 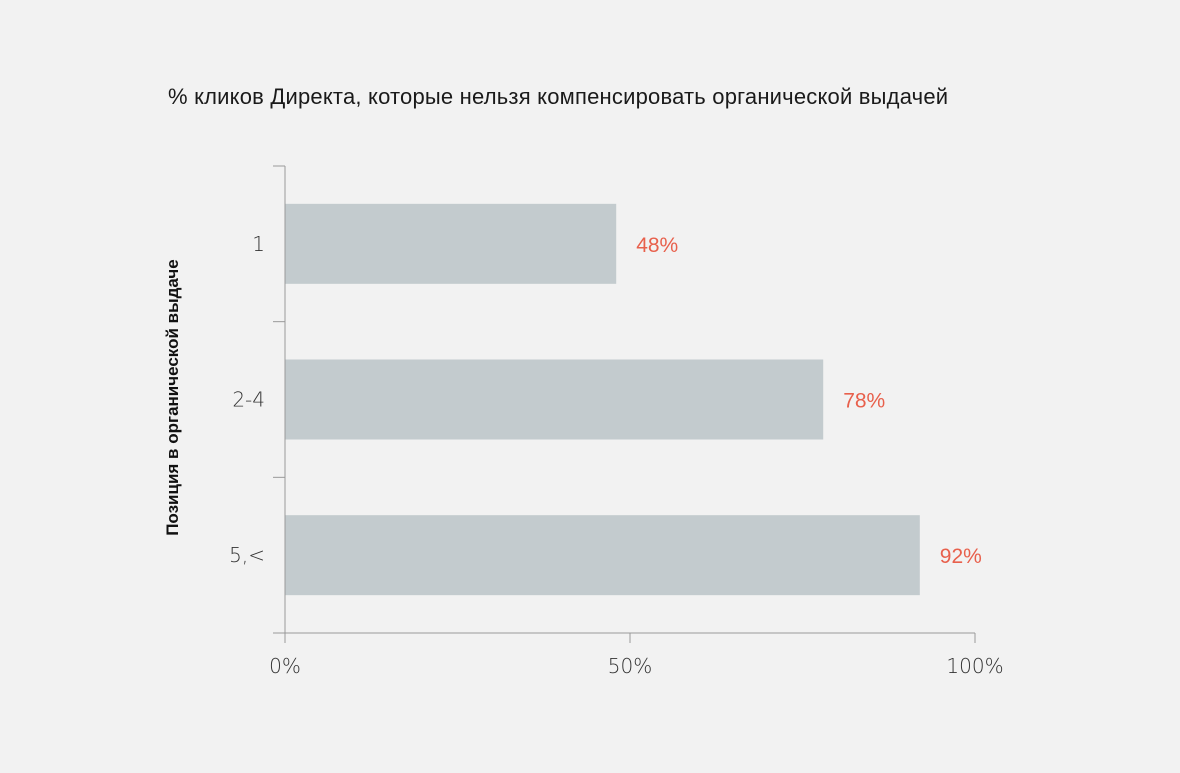 I want to click on y-tick-label: 2-4, so click(x=248, y=400).